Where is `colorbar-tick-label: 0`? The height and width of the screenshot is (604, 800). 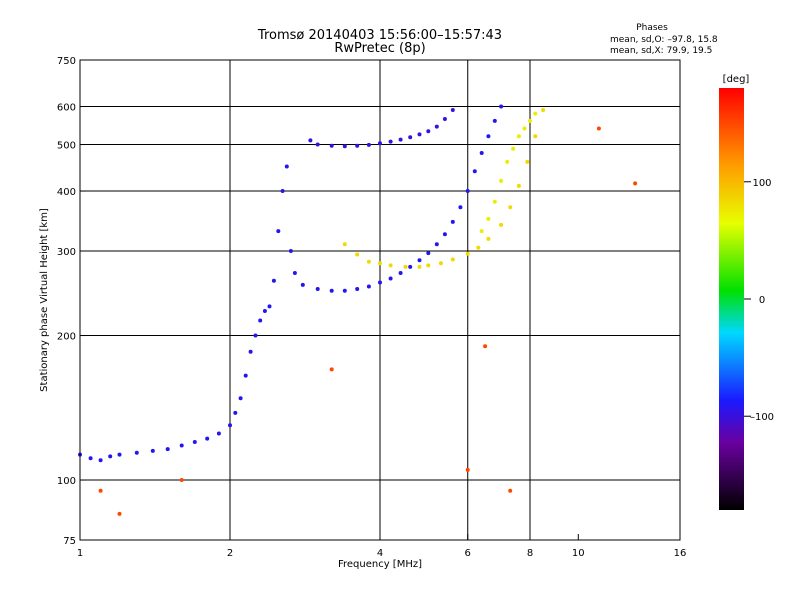
colorbar-tick-label: 0 is located at coordinates (762, 300).